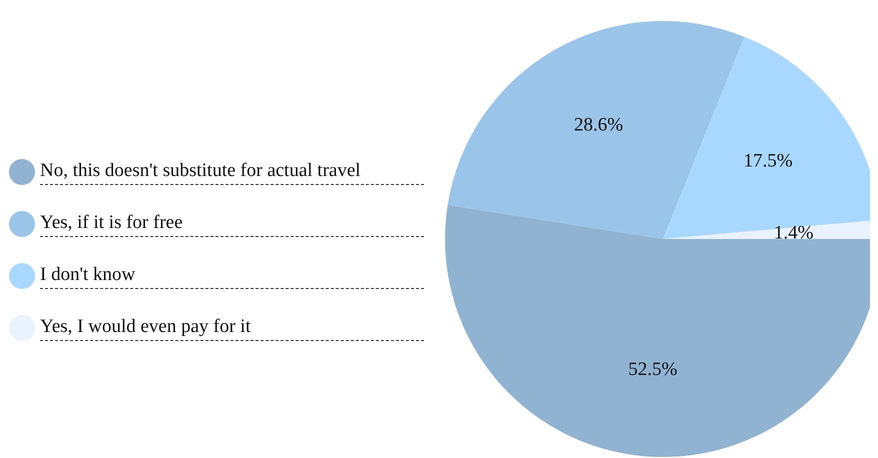 This screenshot has width=878, height=458. Describe the element at coordinates (653, 369) in the screenshot. I see `data-label: 52.5%` at that location.